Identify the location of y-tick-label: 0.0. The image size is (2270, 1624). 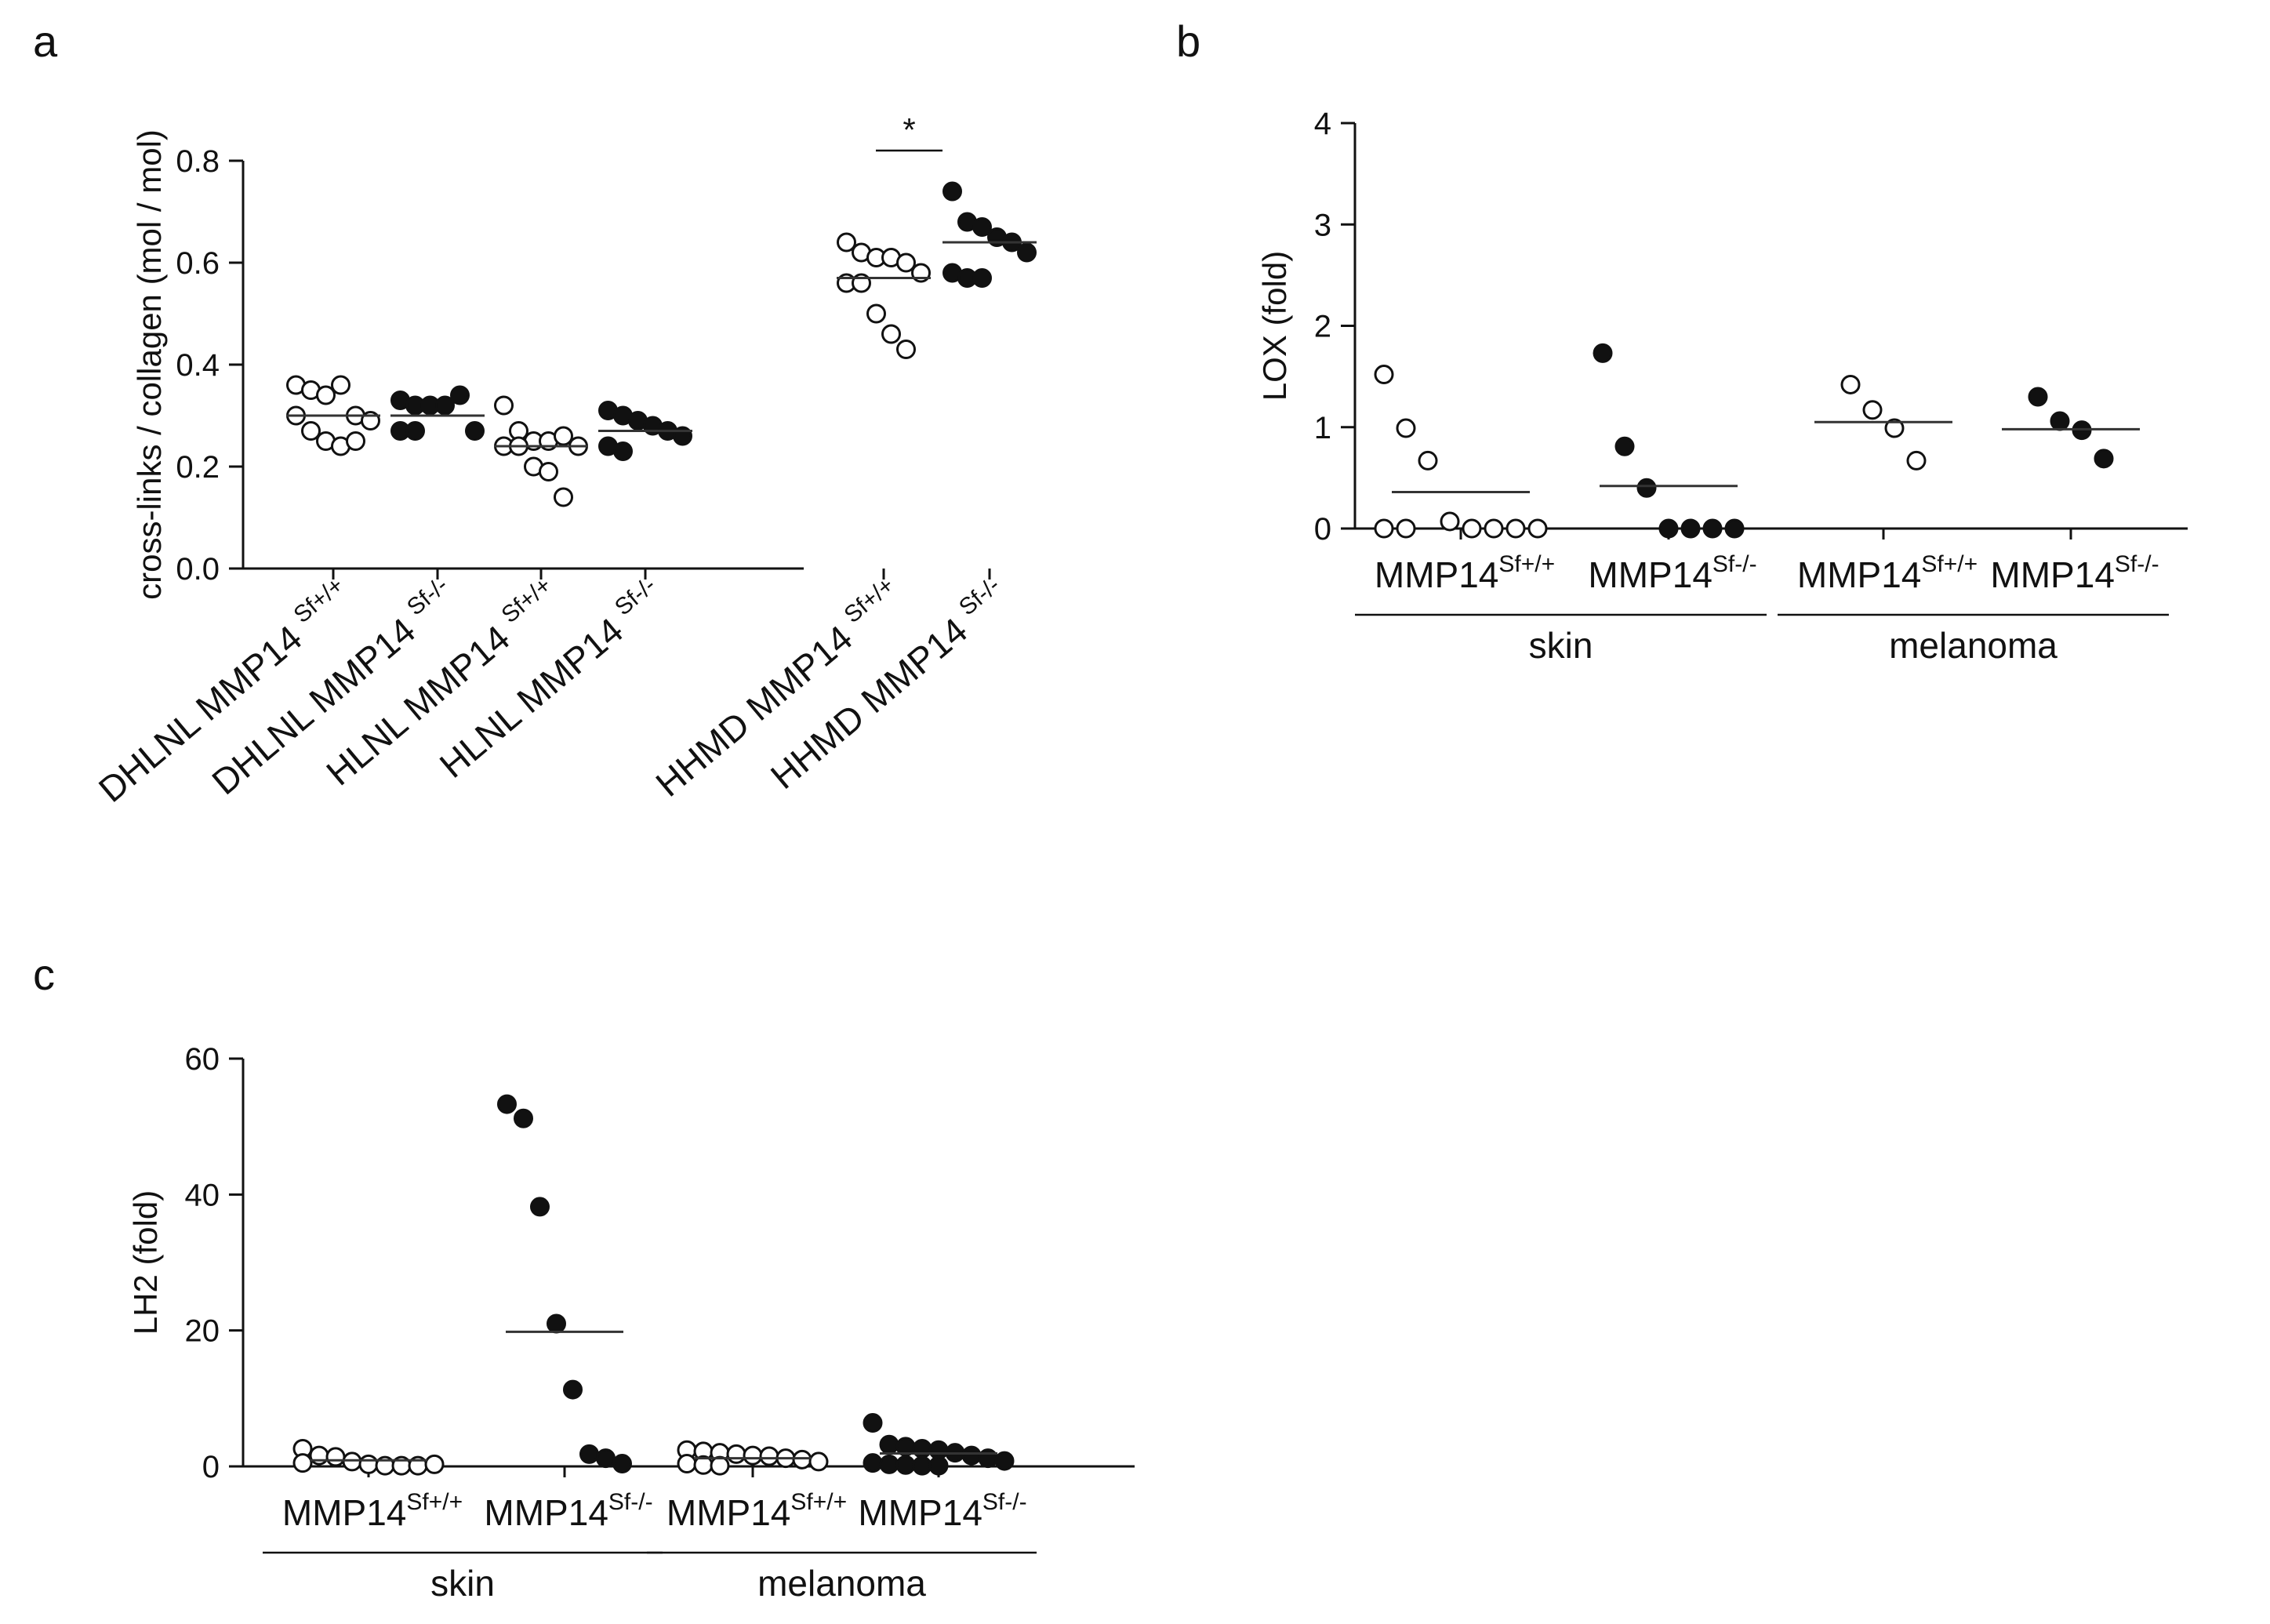
(198, 569).